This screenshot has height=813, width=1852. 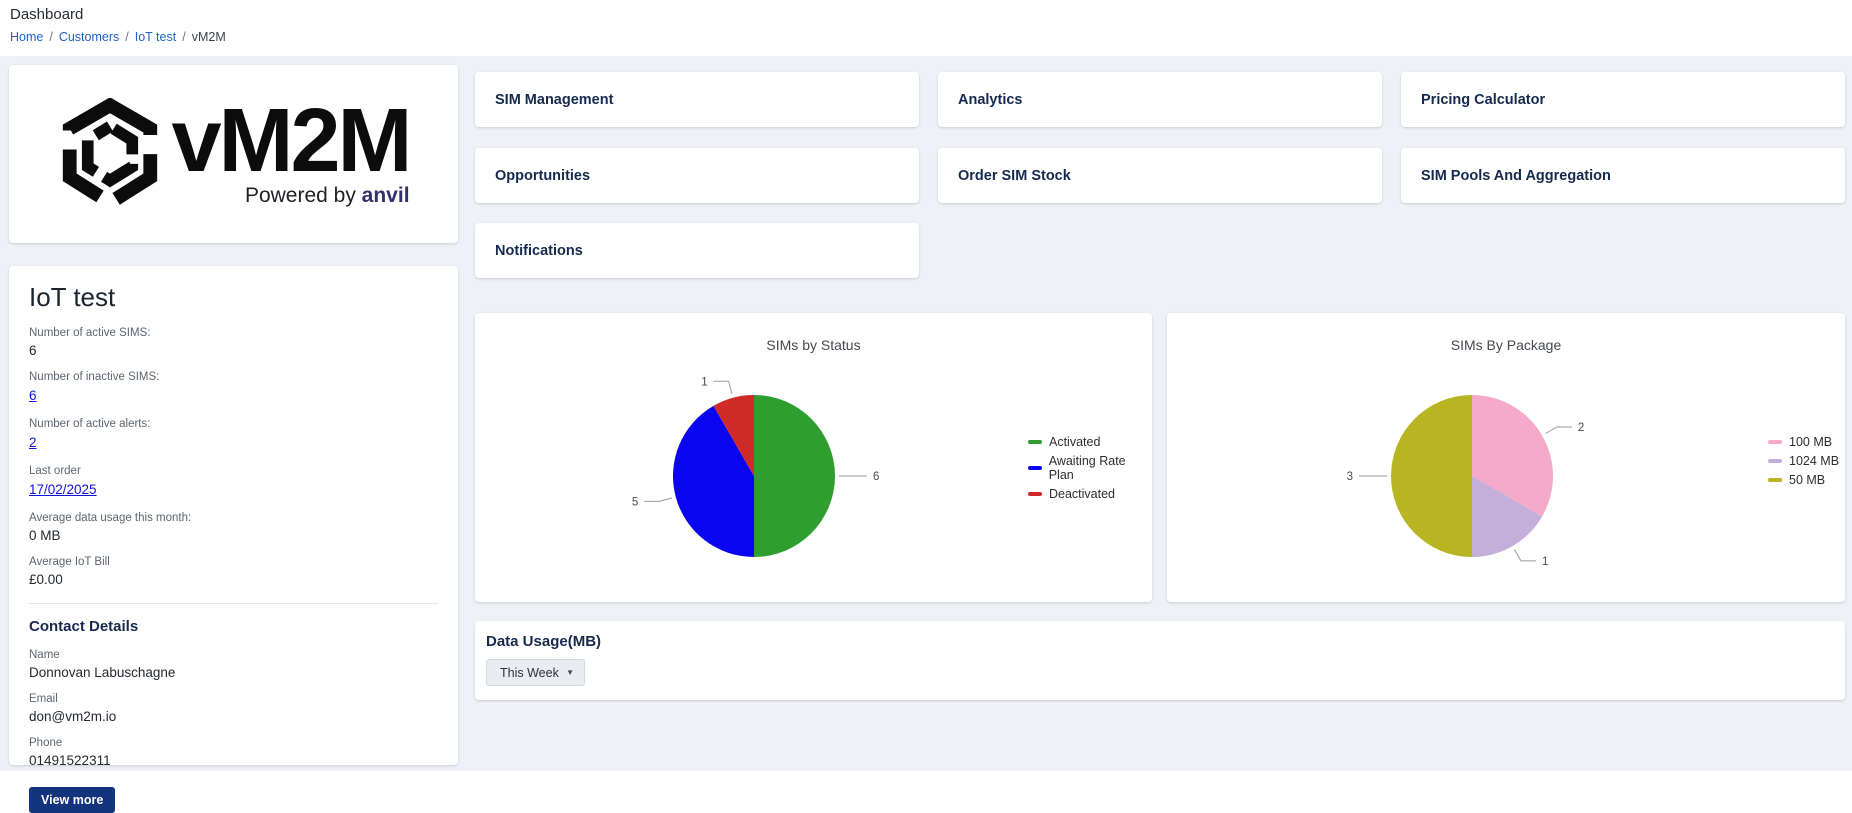 What do you see at coordinates (544, 641) in the screenshot?
I see `data-usage-title: Data Usage(MB)` at bounding box center [544, 641].